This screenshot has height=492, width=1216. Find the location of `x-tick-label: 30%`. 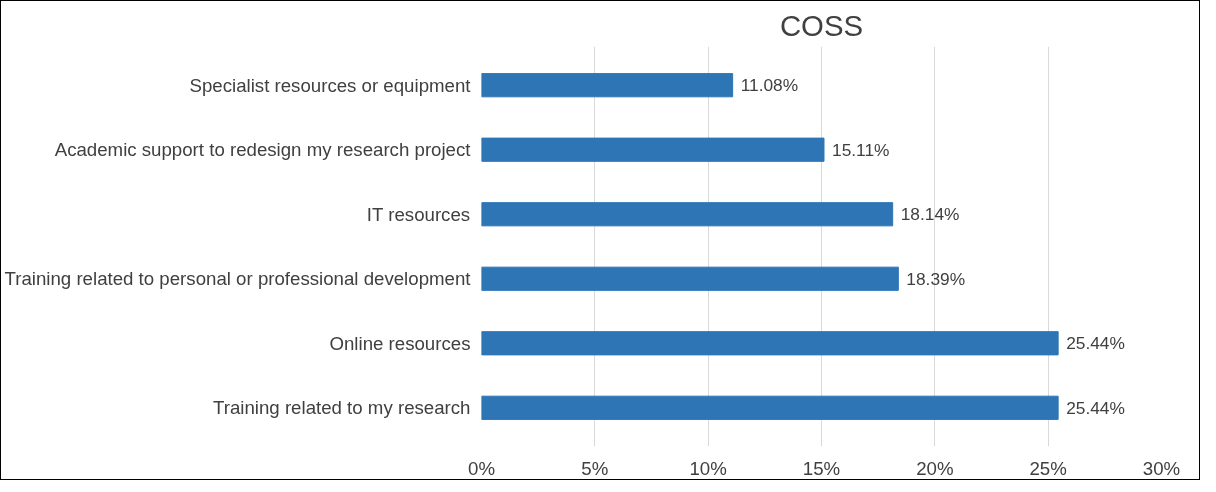

x-tick-label: 30% is located at coordinates (1161, 468).